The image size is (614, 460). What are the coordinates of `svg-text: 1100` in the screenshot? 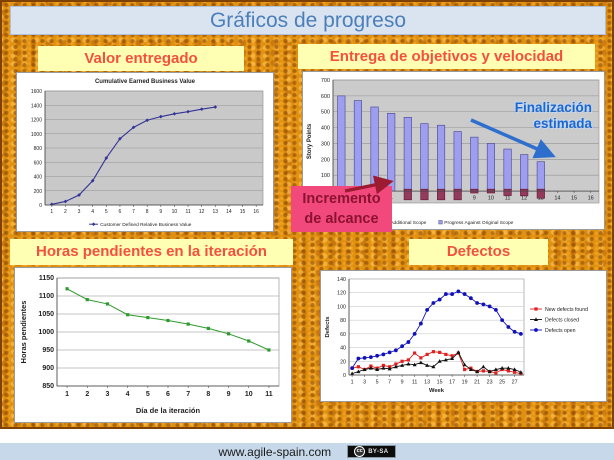 It's located at (46, 296).